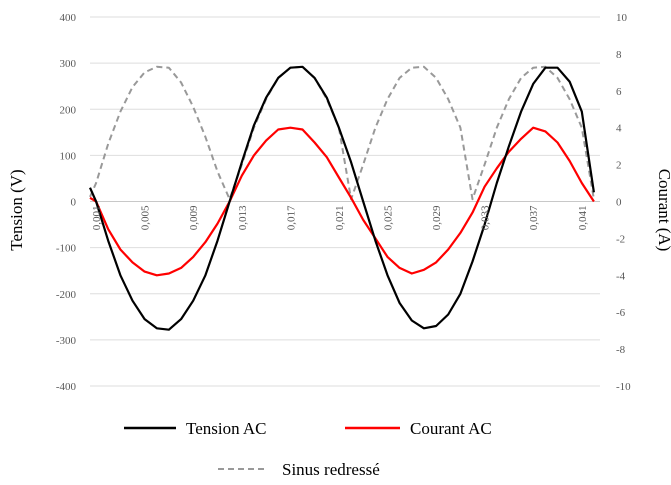 This screenshot has width=671, height=485. Describe the element at coordinates (66, 295) in the screenshot. I see `left-tick-label: -200` at that location.